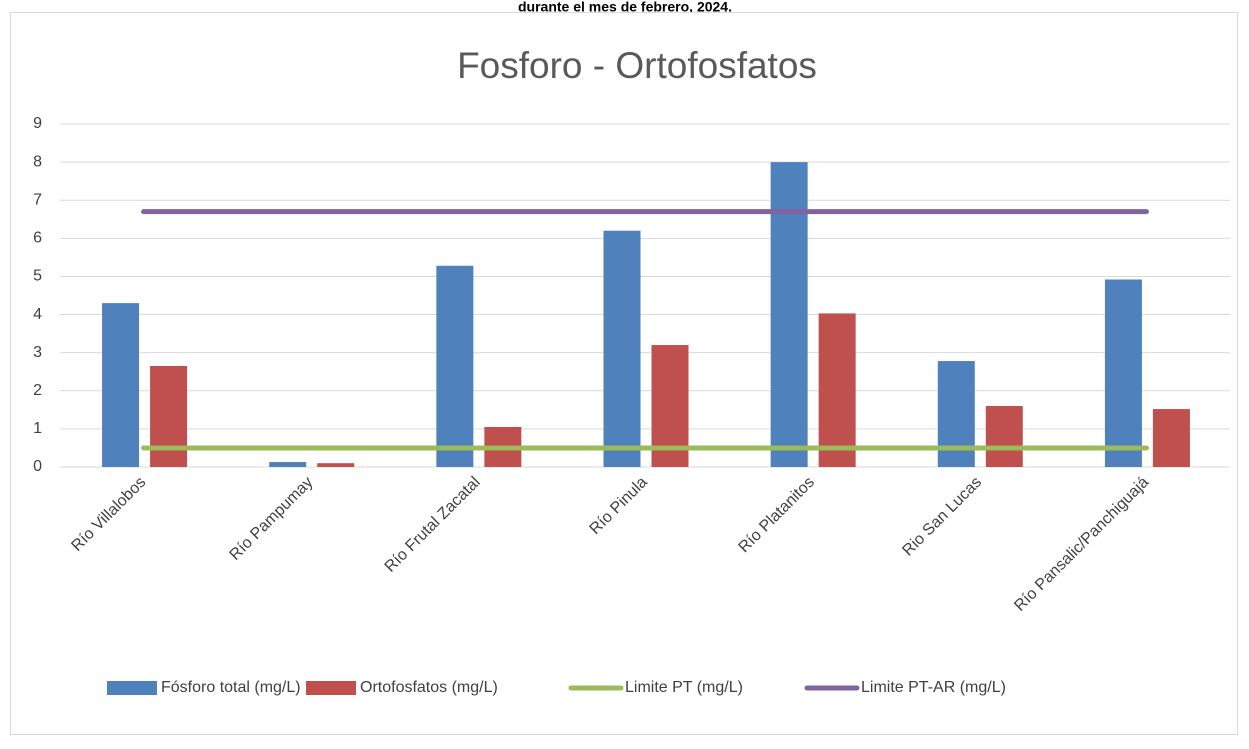 Image resolution: width=1249 pixels, height=749 pixels. I want to click on chart-title: Fosforo - Ortofosfatos, so click(637, 65).